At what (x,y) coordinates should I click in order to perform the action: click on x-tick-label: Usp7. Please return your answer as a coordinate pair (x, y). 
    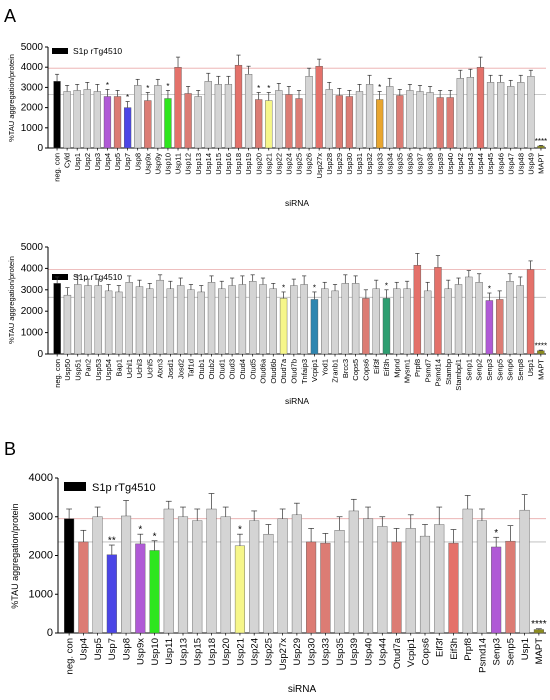
    Looking at the image, I should click on (127, 162).